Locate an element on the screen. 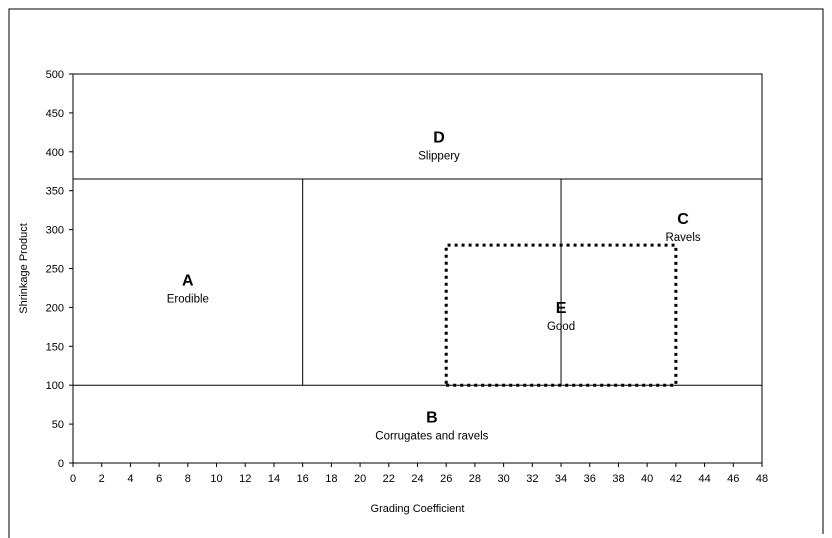 This screenshot has width=832, height=538. y-tick-label: 400 is located at coordinates (55, 153).